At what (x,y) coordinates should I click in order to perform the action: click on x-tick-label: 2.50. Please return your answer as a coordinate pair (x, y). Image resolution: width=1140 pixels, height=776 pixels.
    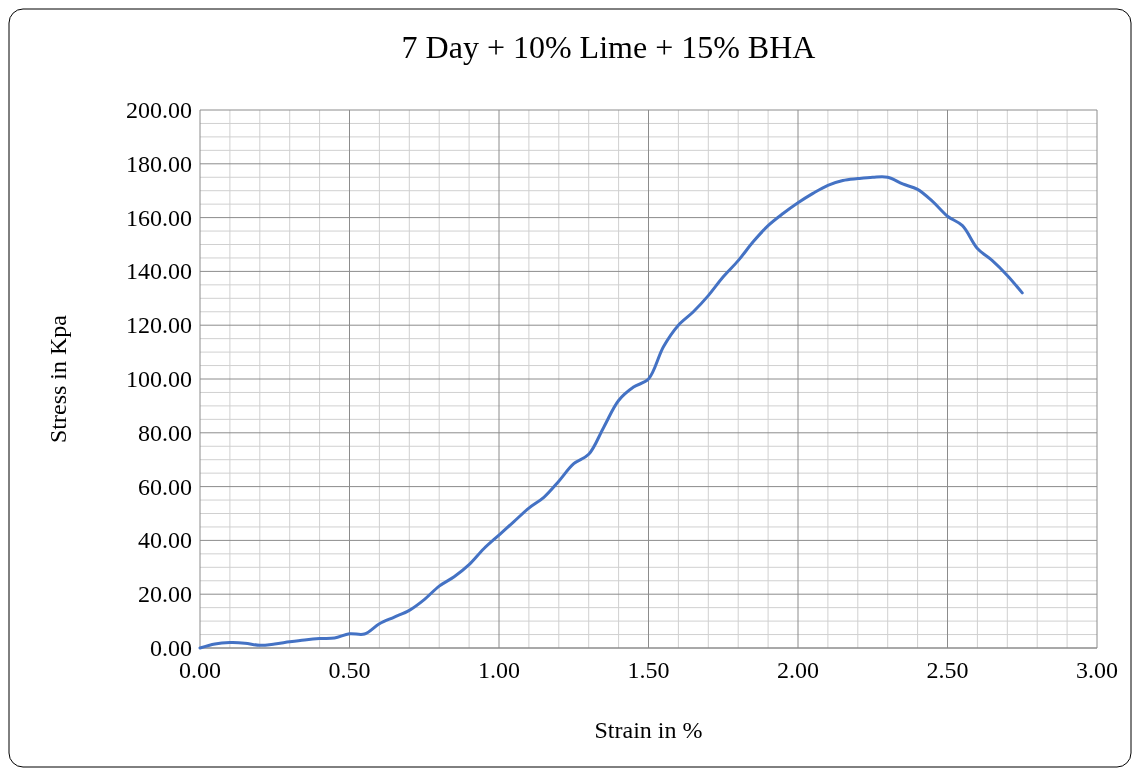
    Looking at the image, I should click on (947, 670).